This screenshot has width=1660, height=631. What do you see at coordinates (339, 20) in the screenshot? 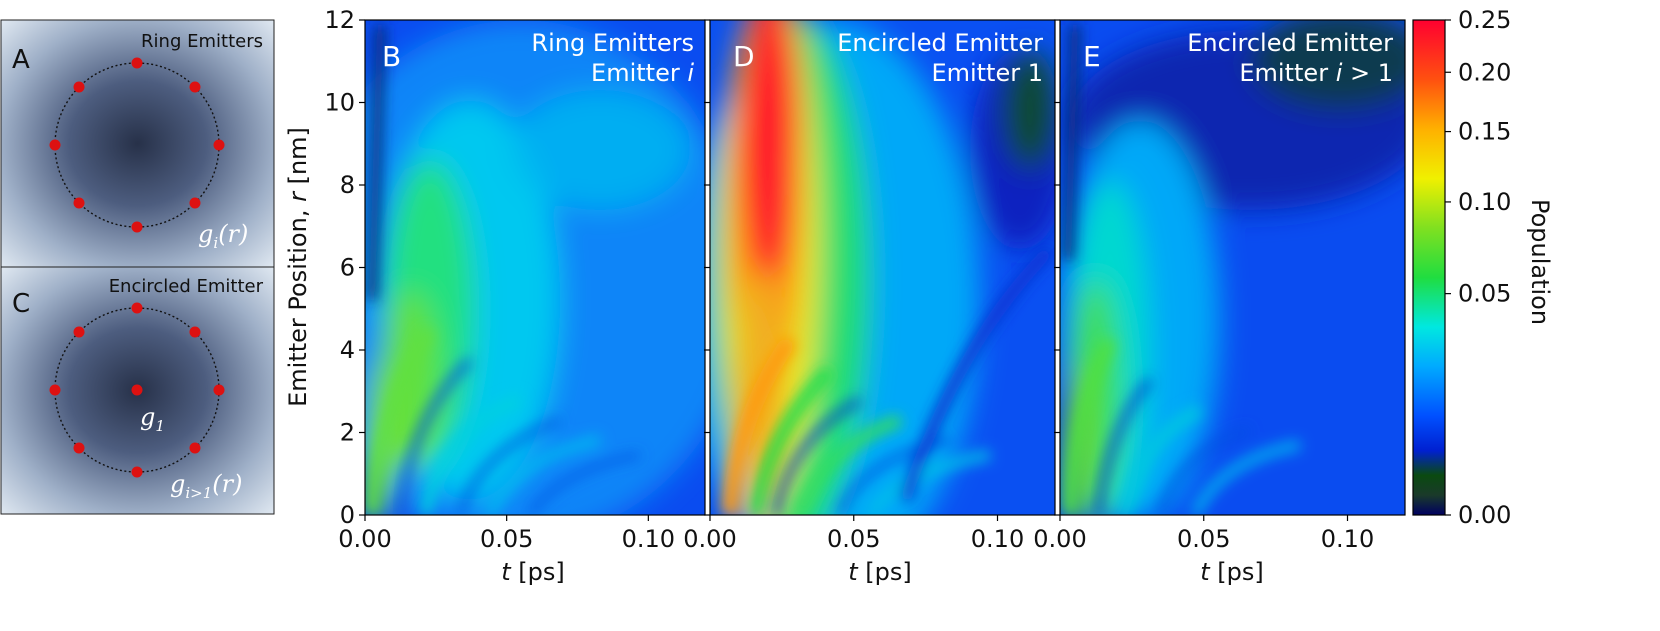
I see `y-tick-label: 12` at bounding box center [339, 20].